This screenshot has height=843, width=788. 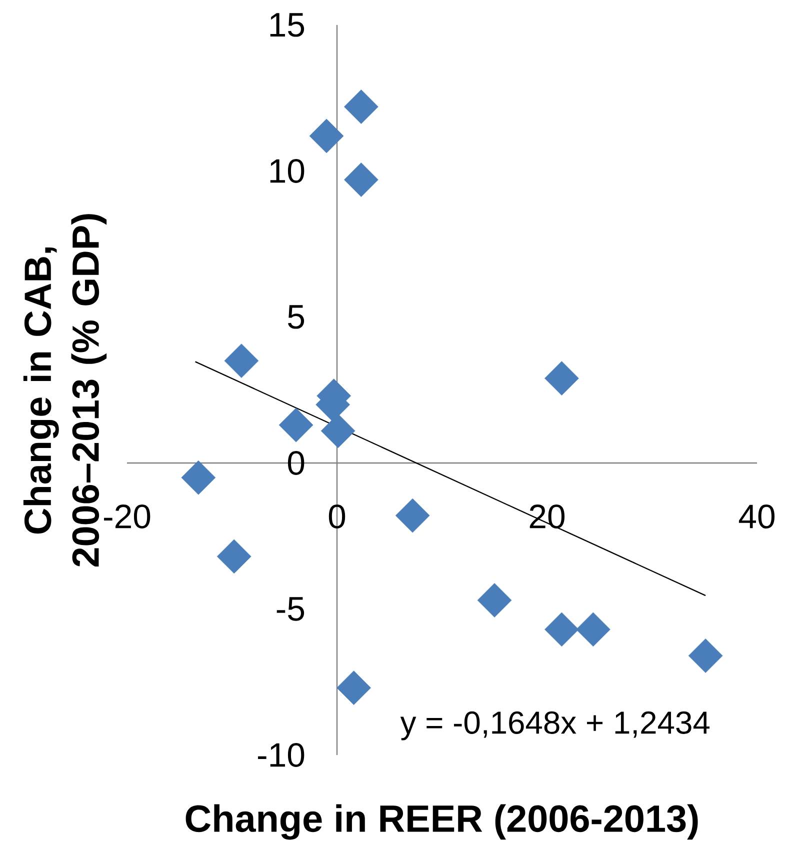 What do you see at coordinates (555, 725) in the screenshot?
I see `annotation: y = -0,1648x + 1,2434` at bounding box center [555, 725].